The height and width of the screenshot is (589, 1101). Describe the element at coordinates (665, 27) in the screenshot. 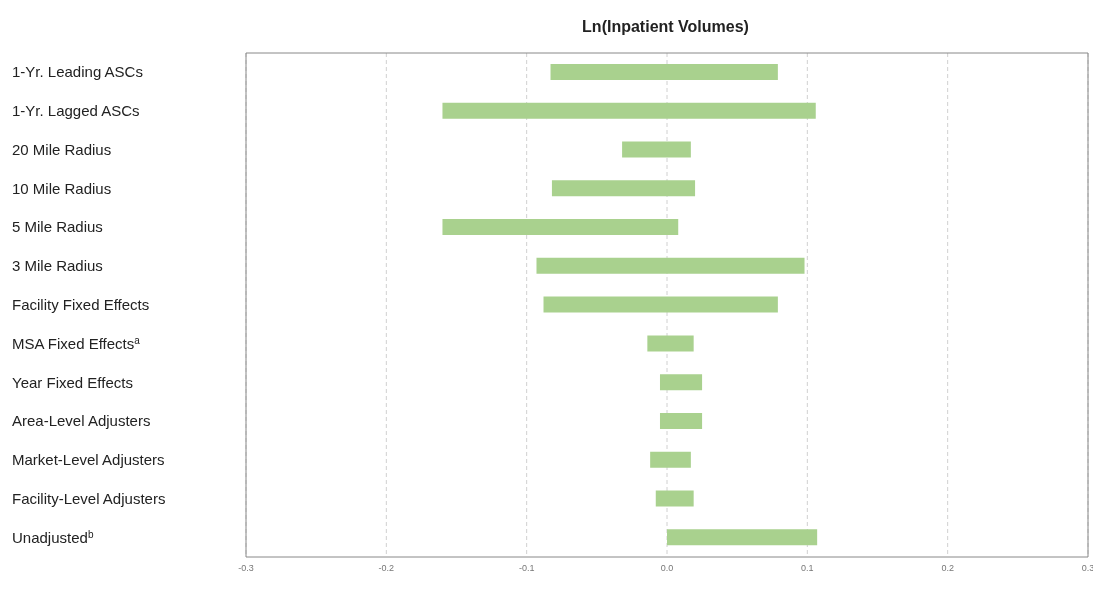

I see `chart-title: Ln(Inpatient Volumes)` at that location.